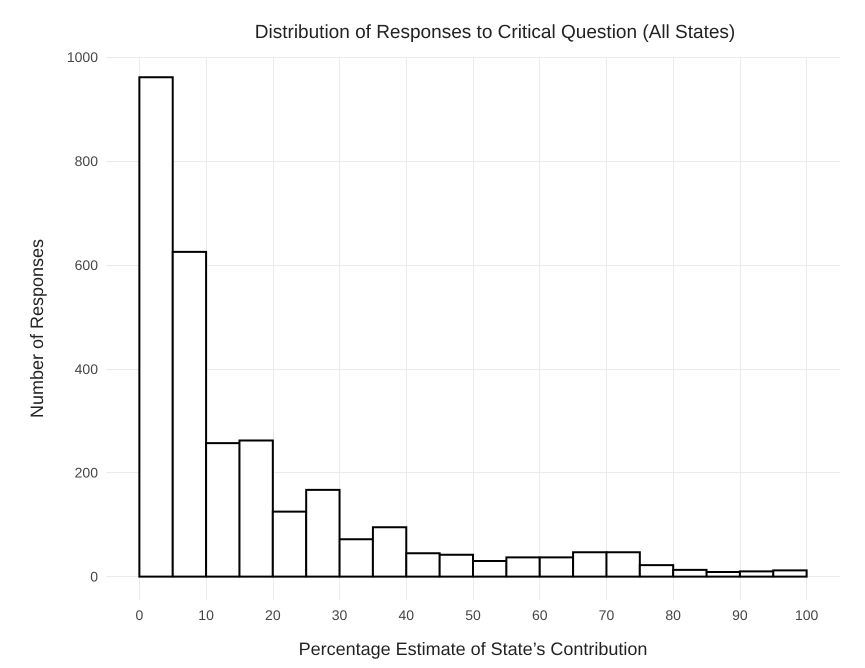 The image size is (865, 668). I want to click on y-tick-label: 1000, so click(82, 57).